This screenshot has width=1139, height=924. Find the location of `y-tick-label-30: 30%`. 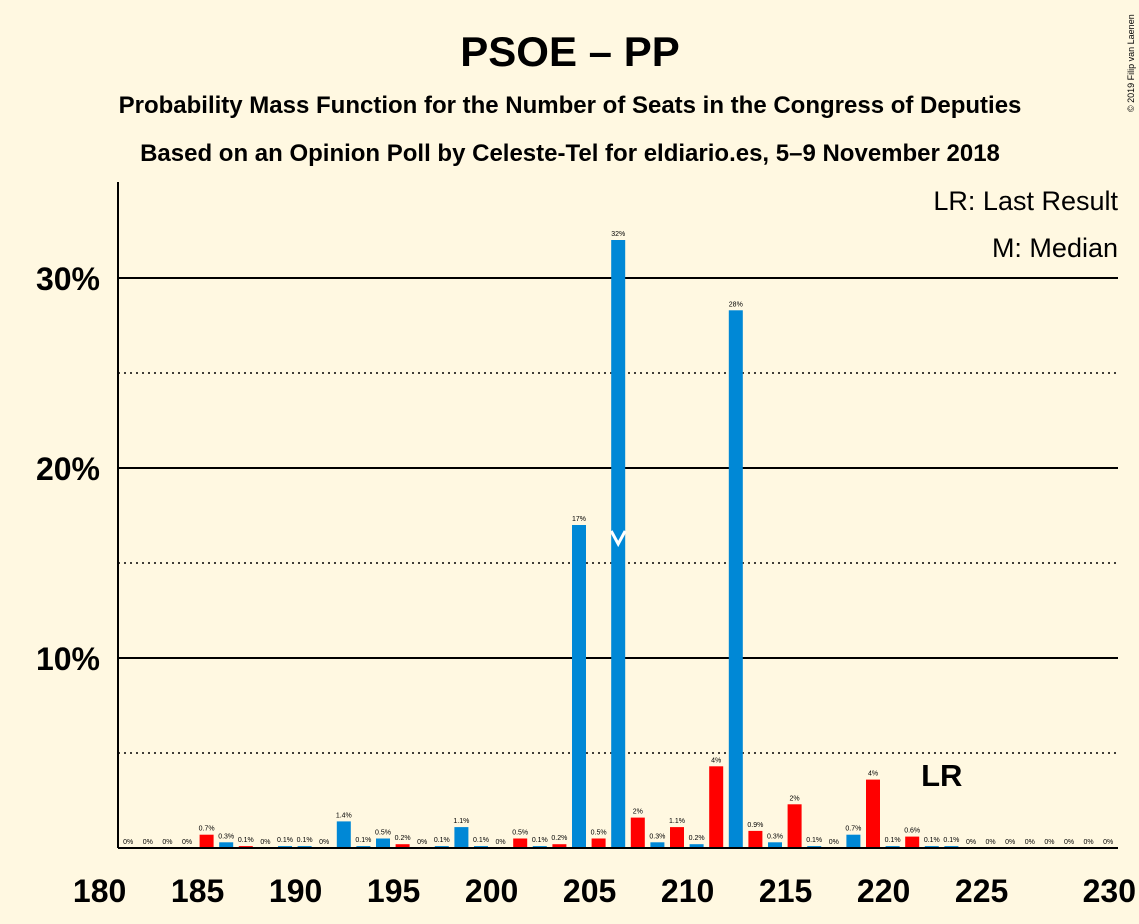

y-tick-label-30: 30% is located at coordinates (68, 279).